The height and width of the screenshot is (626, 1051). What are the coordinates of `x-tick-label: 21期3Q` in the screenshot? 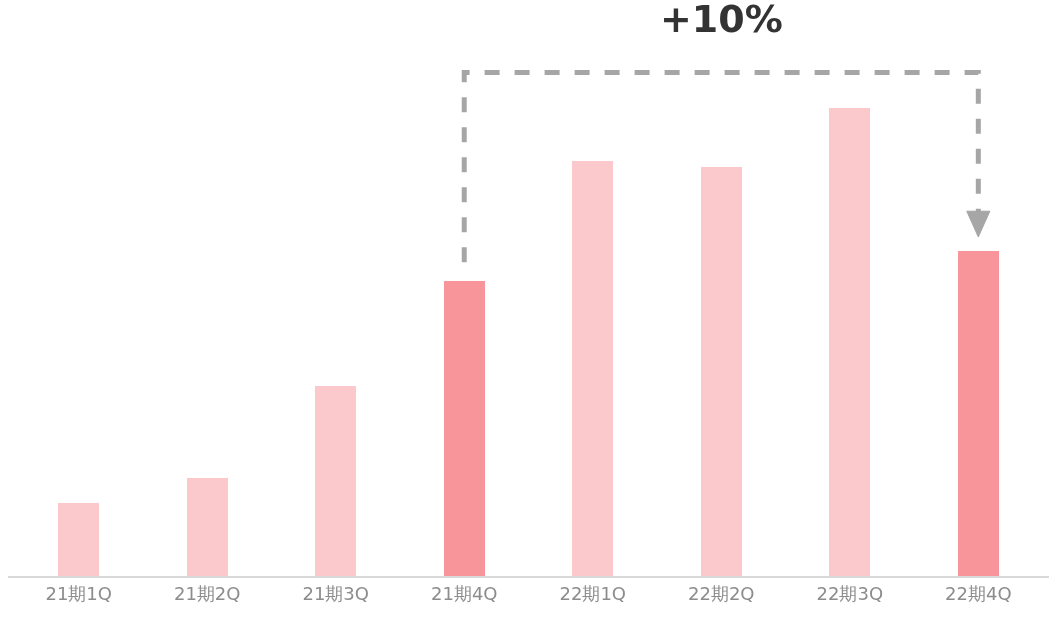 It's located at (335, 593).